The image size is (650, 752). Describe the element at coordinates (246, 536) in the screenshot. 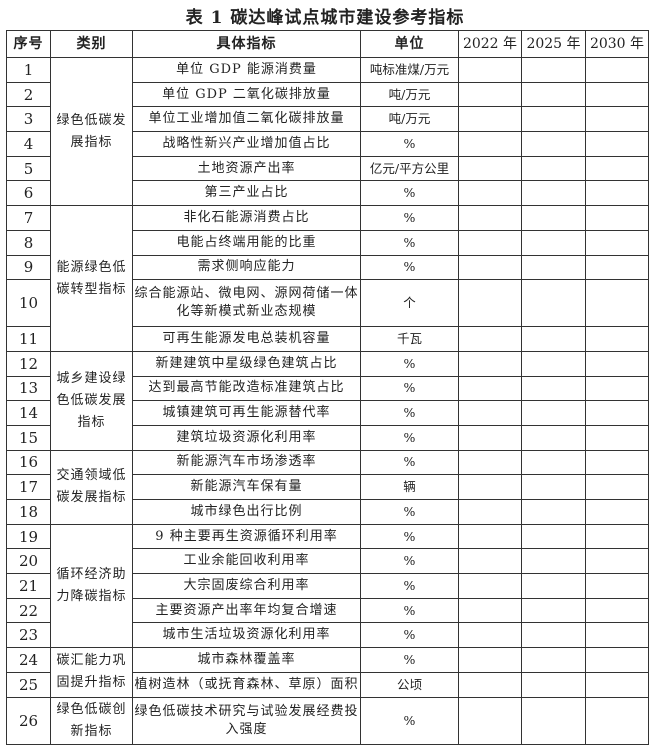

I see `indicator-cell: 9 种主要再生资源循环利用率` at that location.